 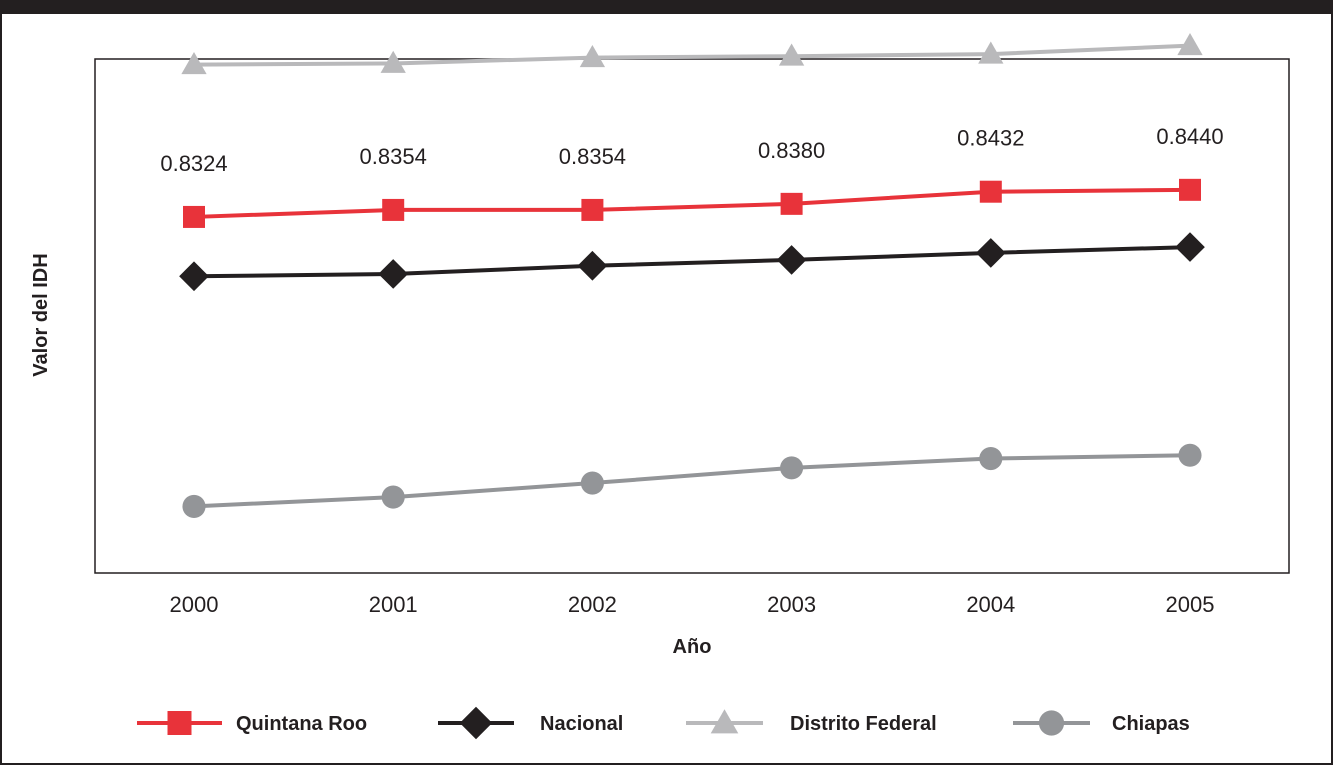 What do you see at coordinates (1151, 724) in the screenshot?
I see `legend-label: Chiapas` at bounding box center [1151, 724].